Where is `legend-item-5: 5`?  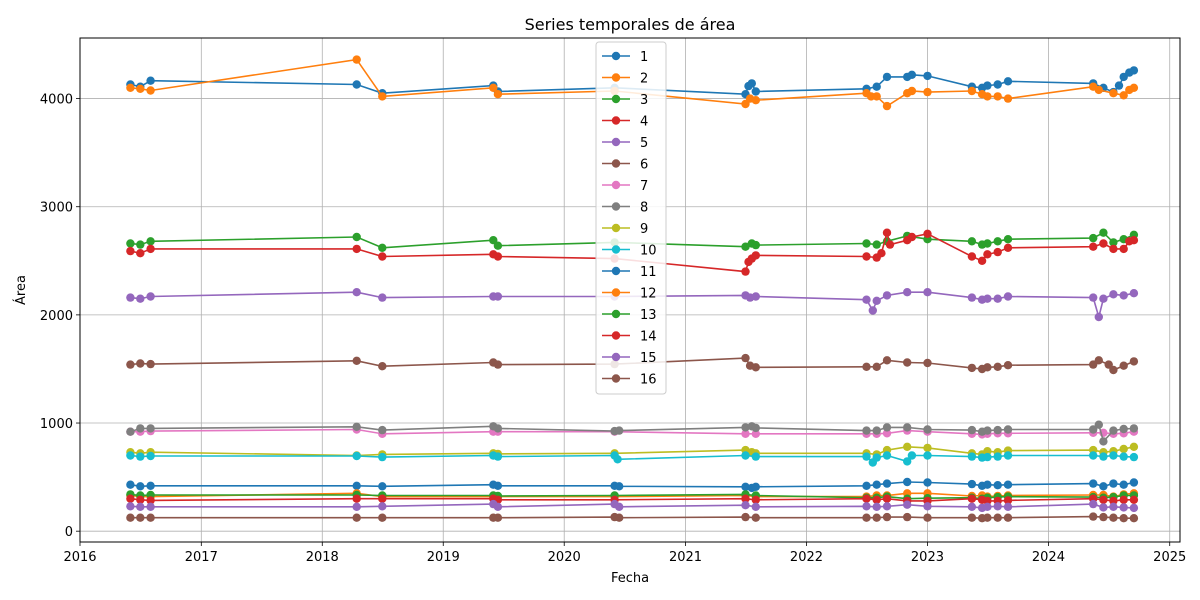 legend-item-5: 5 is located at coordinates (625, 143).